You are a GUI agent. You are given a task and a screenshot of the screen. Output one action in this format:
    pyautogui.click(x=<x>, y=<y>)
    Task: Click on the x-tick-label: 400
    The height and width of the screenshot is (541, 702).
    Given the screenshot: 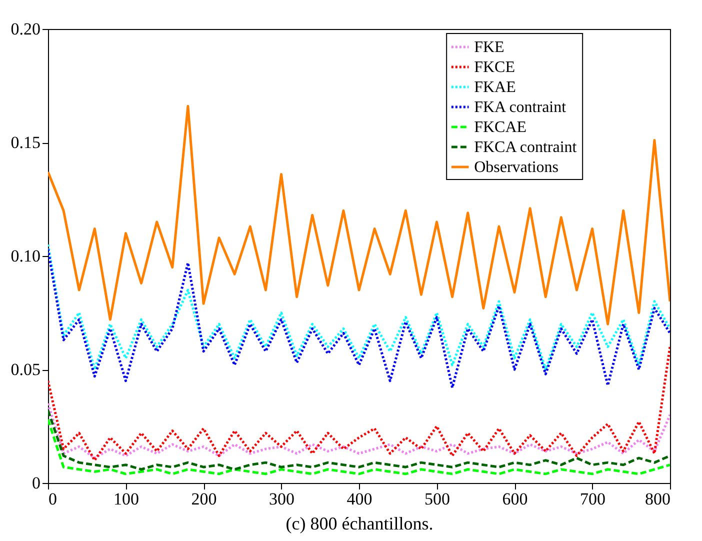 What is the action you would take?
    pyautogui.click(x=359, y=499)
    